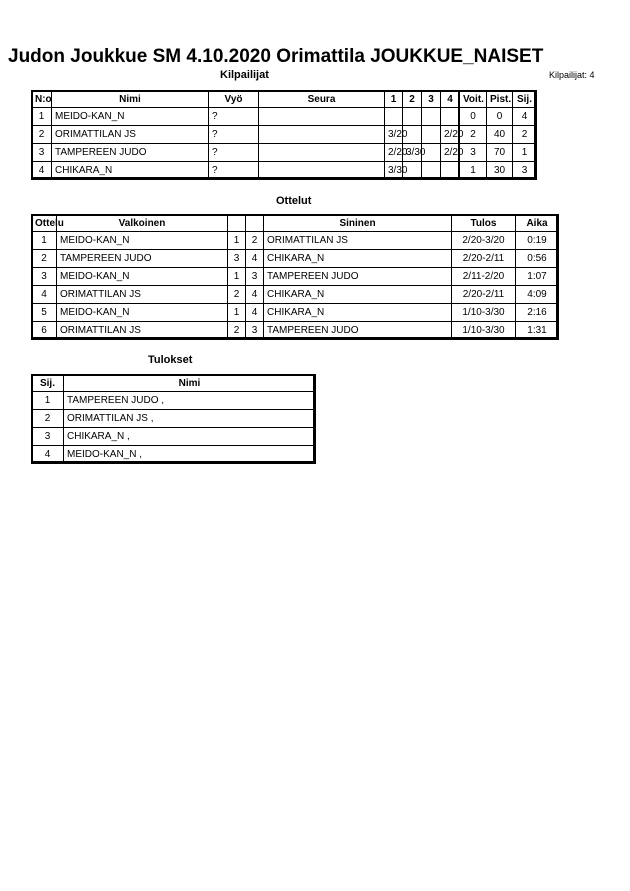  Describe the element at coordinates (431, 99) in the screenshot. I see `header-cell: 3` at that location.